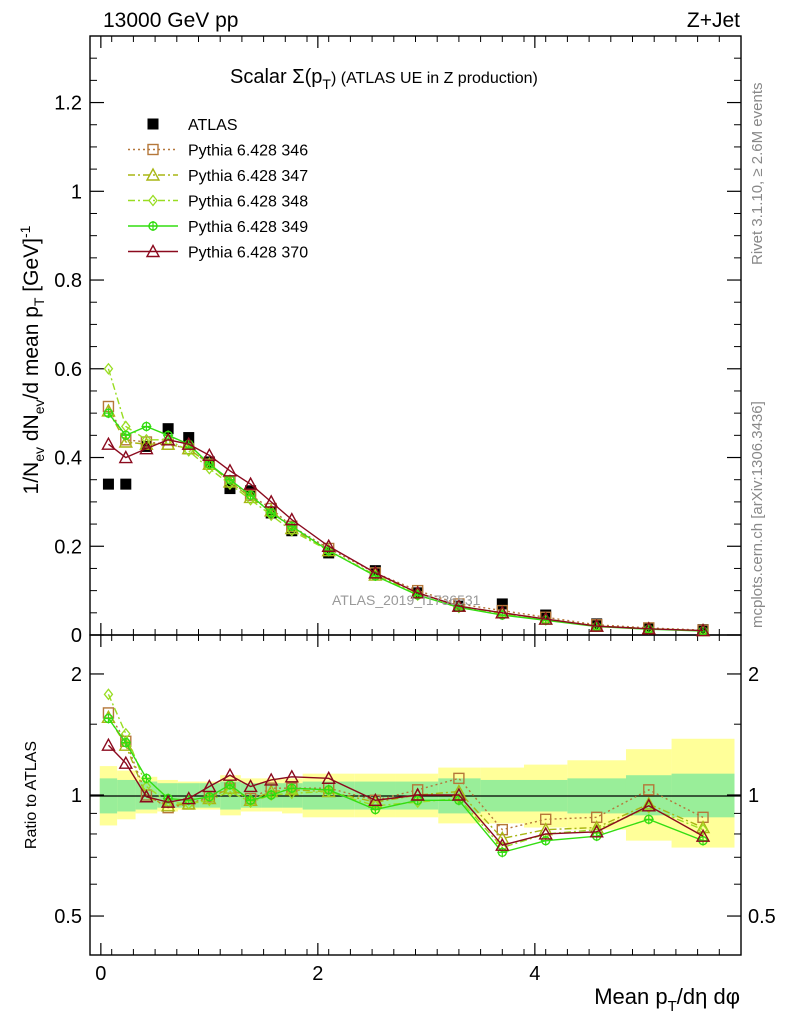 This screenshot has height=1024, width=786. I want to click on rivet-version-label: Rivet 3.1.10, ≥ 2.6M events, so click(757, 174).